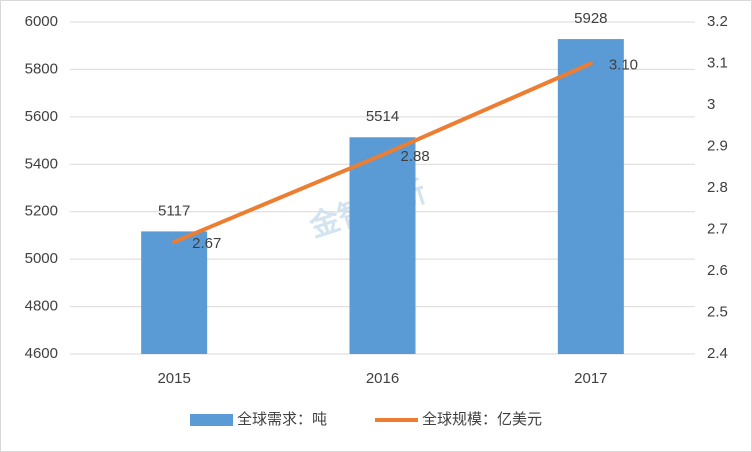 Image resolution: width=752 pixels, height=452 pixels. Describe the element at coordinates (41, 258) in the screenshot. I see `y-tick-label: 5000` at that location.